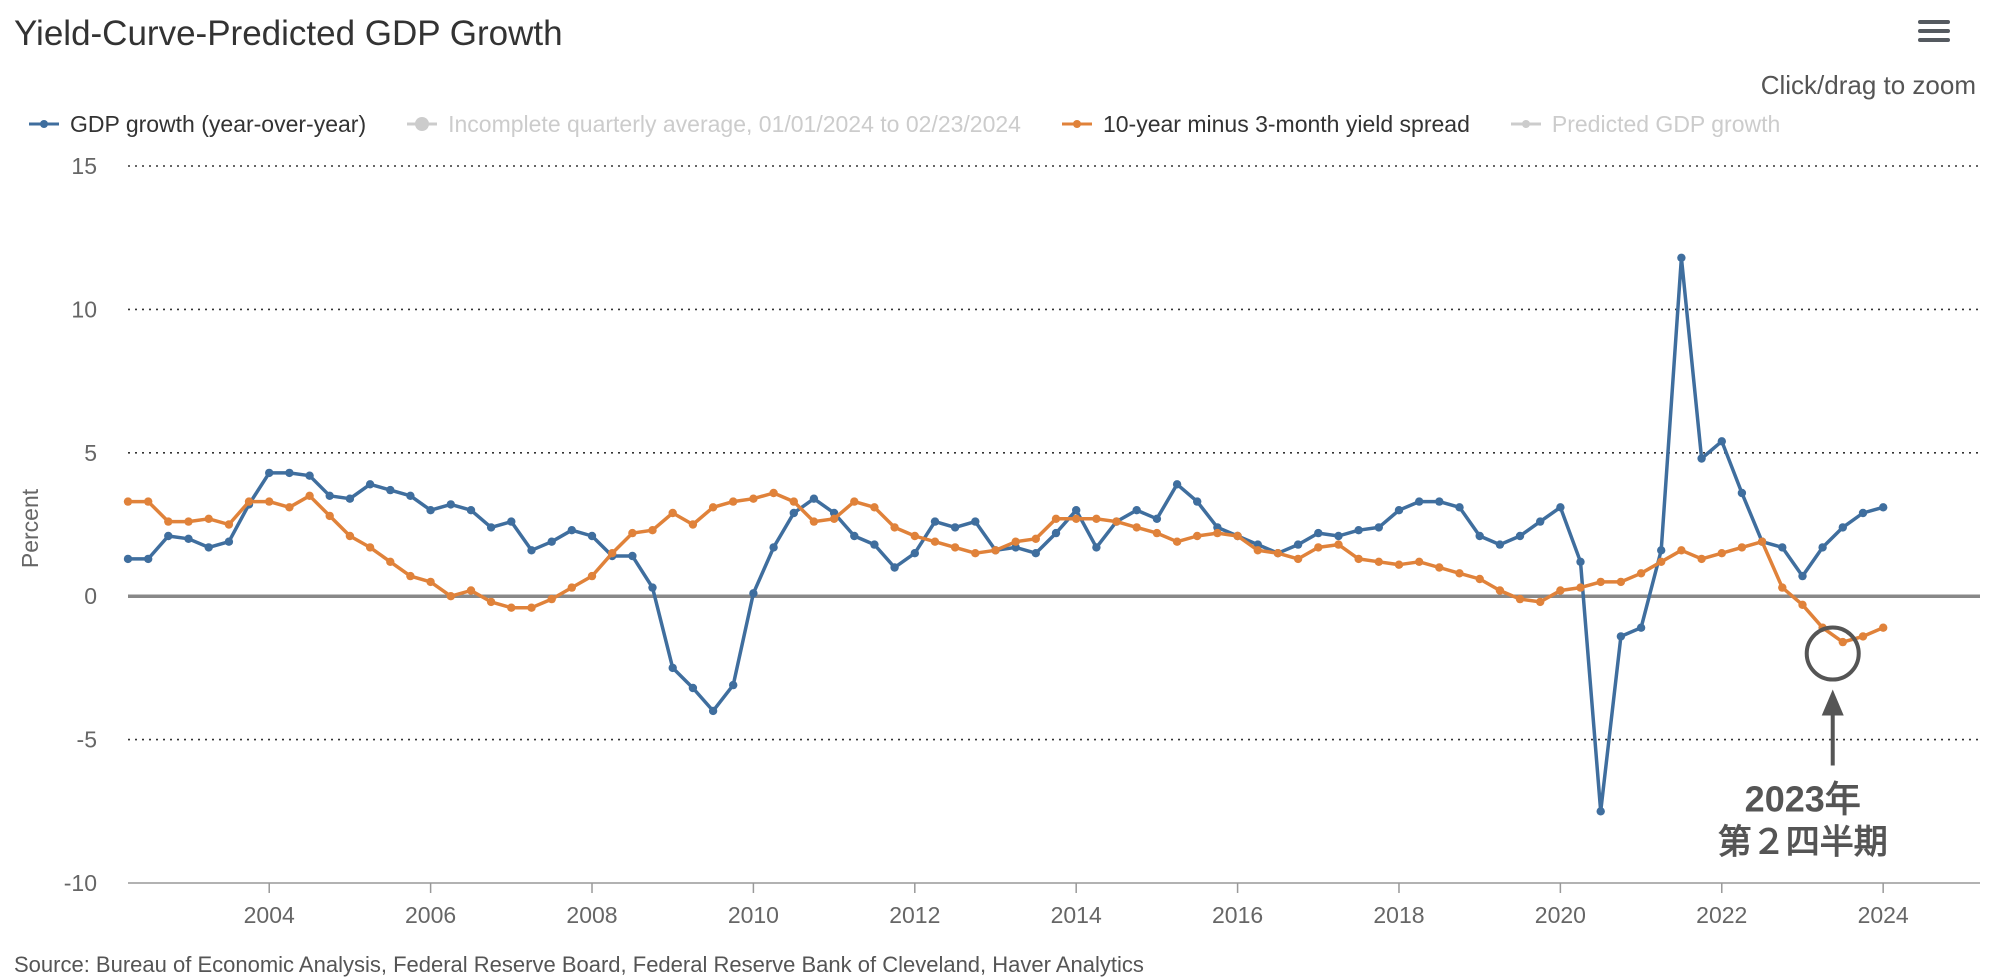 This screenshot has width=1996, height=980. Describe the element at coordinates (197, 124) in the screenshot. I see `legend-item-gdp: GDP growth (year-over-year)` at that location.